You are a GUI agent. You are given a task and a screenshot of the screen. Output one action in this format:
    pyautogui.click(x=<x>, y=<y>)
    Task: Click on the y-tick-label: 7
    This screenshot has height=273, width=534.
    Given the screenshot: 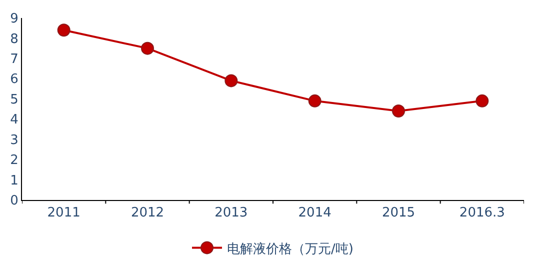 What is the action you would take?
    pyautogui.click(x=14, y=59)
    